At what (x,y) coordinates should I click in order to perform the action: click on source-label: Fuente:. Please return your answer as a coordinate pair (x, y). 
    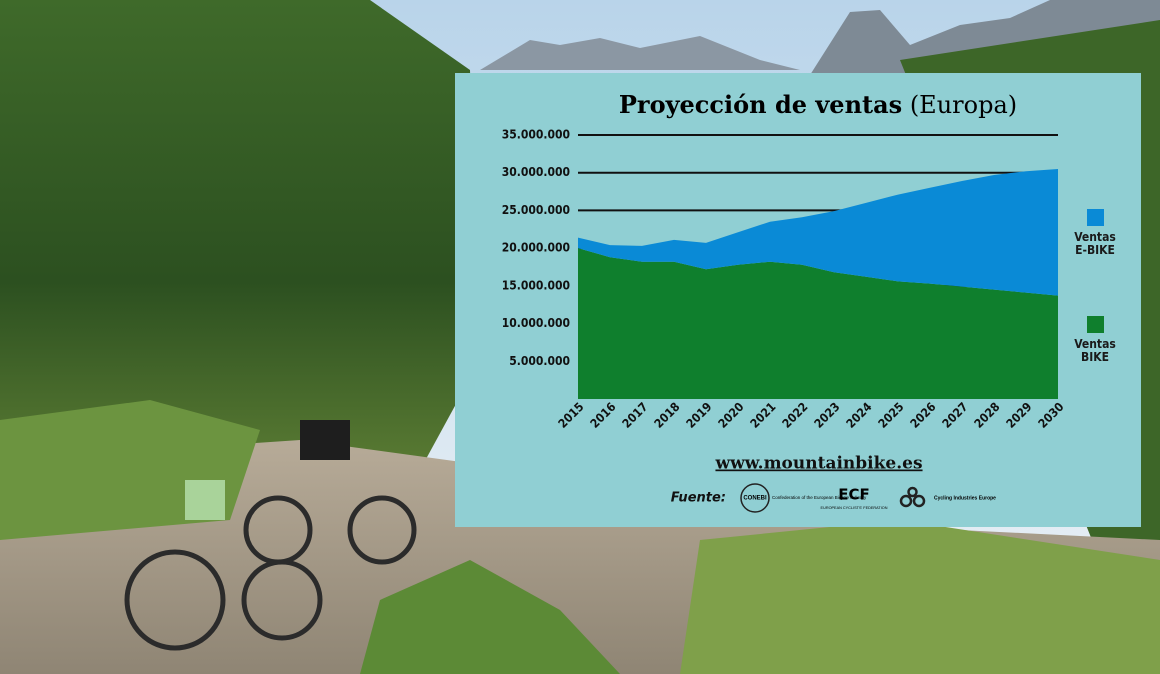
    Looking at the image, I should click on (698, 498).